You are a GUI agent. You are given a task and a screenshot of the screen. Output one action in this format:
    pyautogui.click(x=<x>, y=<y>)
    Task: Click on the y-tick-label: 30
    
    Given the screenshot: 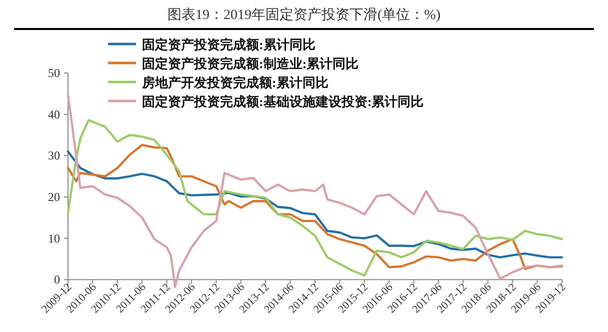 What is the action you would take?
    pyautogui.click(x=54, y=155)
    